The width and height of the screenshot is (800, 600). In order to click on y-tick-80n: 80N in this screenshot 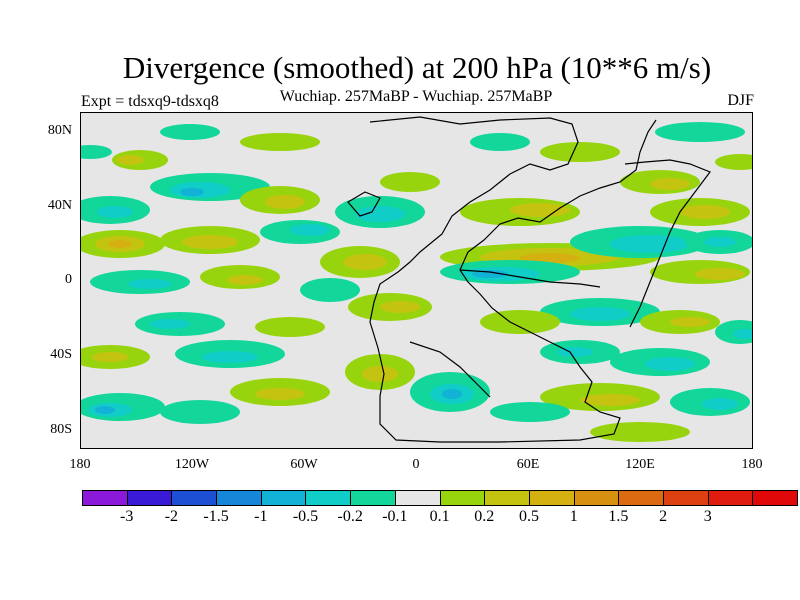, I will do `click(59, 130)`.